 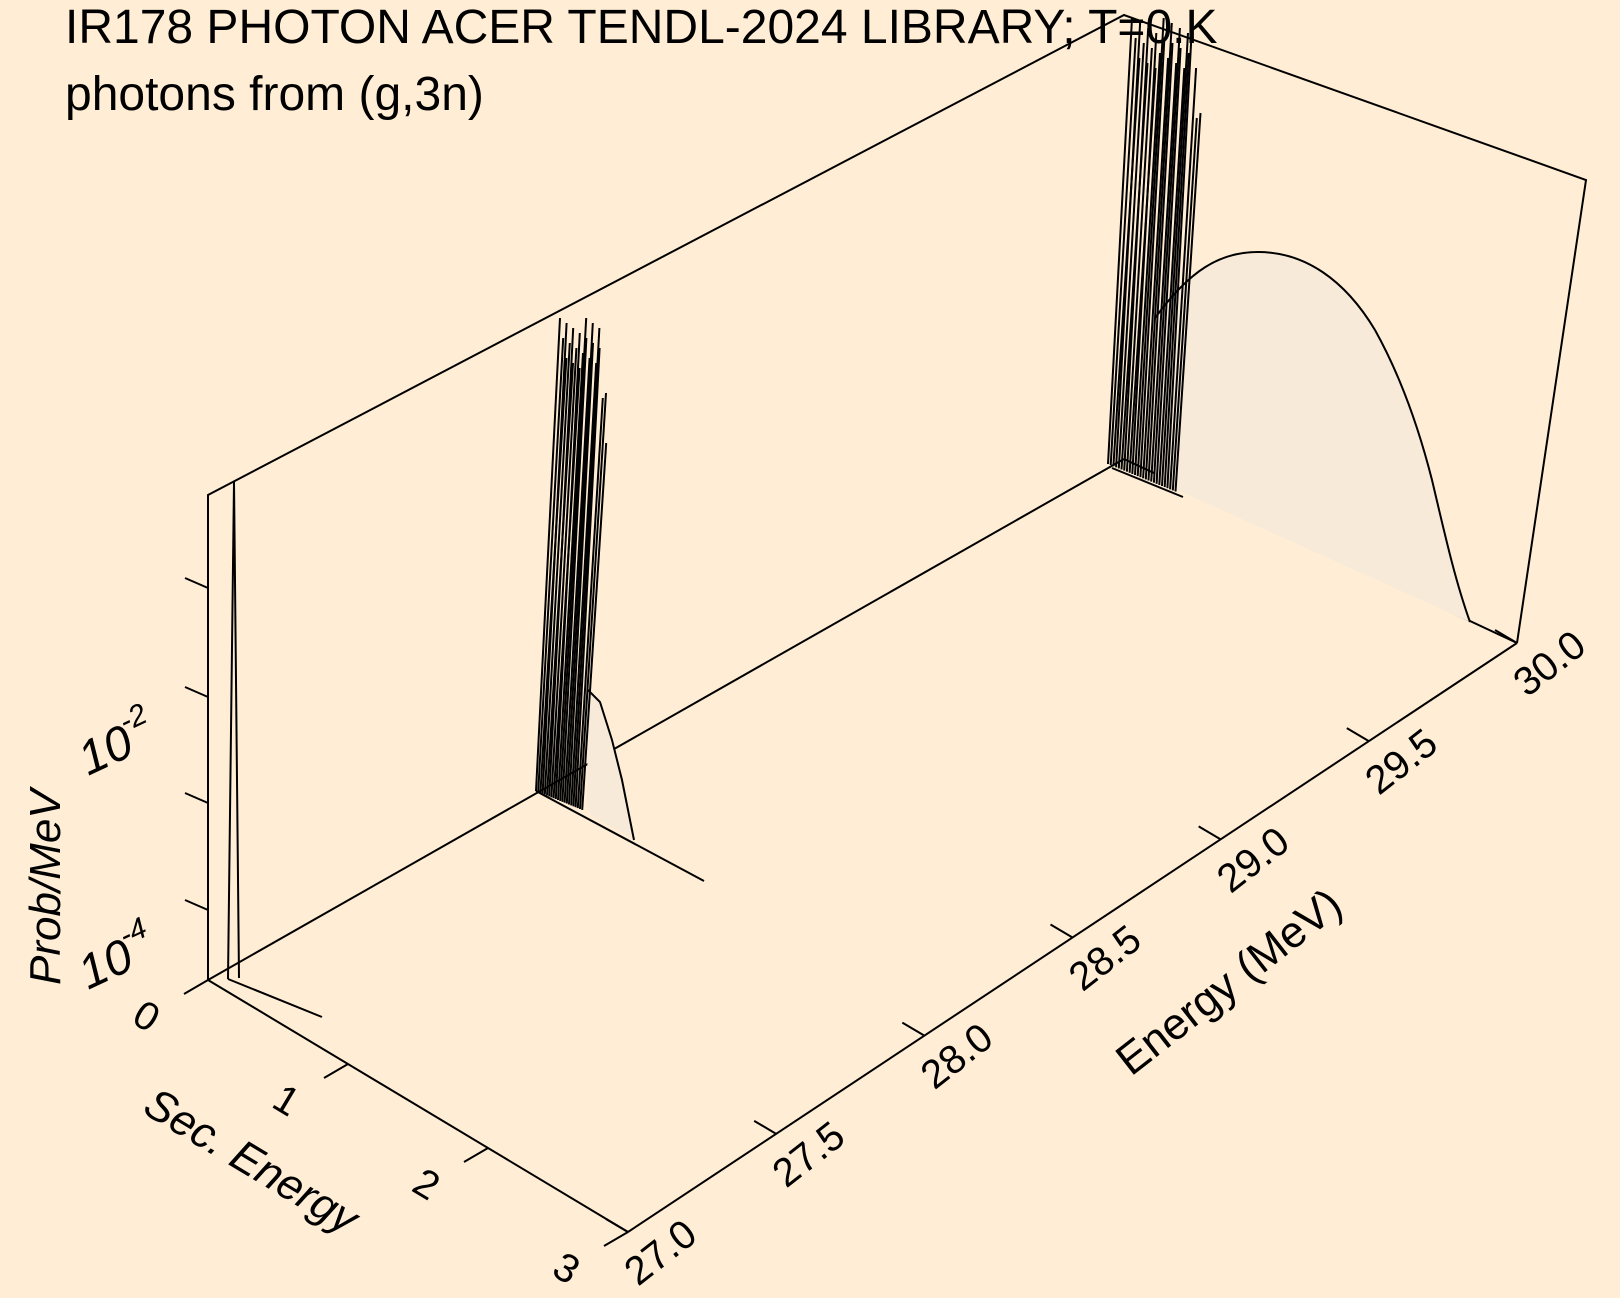 I want to click on slice-30-0-continuum, so click(x=1312, y=436).